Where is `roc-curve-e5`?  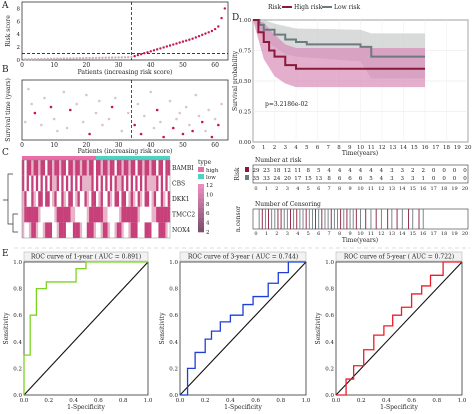 roc-curve-e5 is located at coordinates (399, 328).